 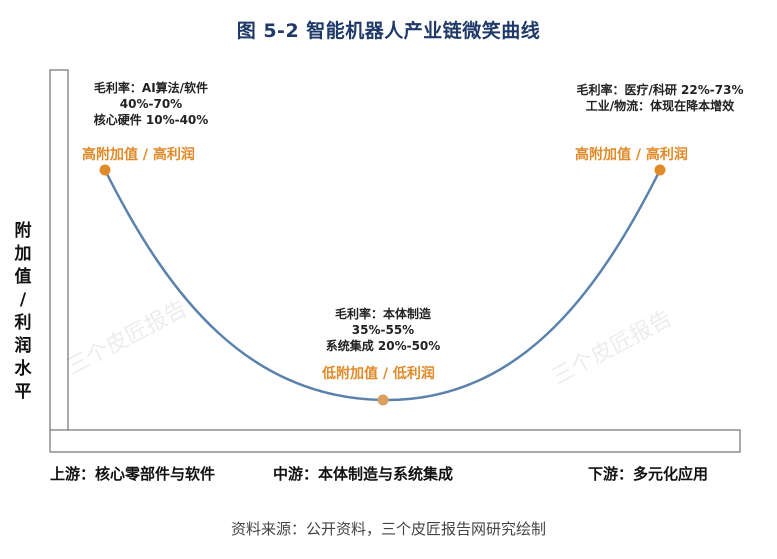 What do you see at coordinates (382, 314) in the screenshot?
I see `note-line: 毛利率：本体制造` at bounding box center [382, 314].